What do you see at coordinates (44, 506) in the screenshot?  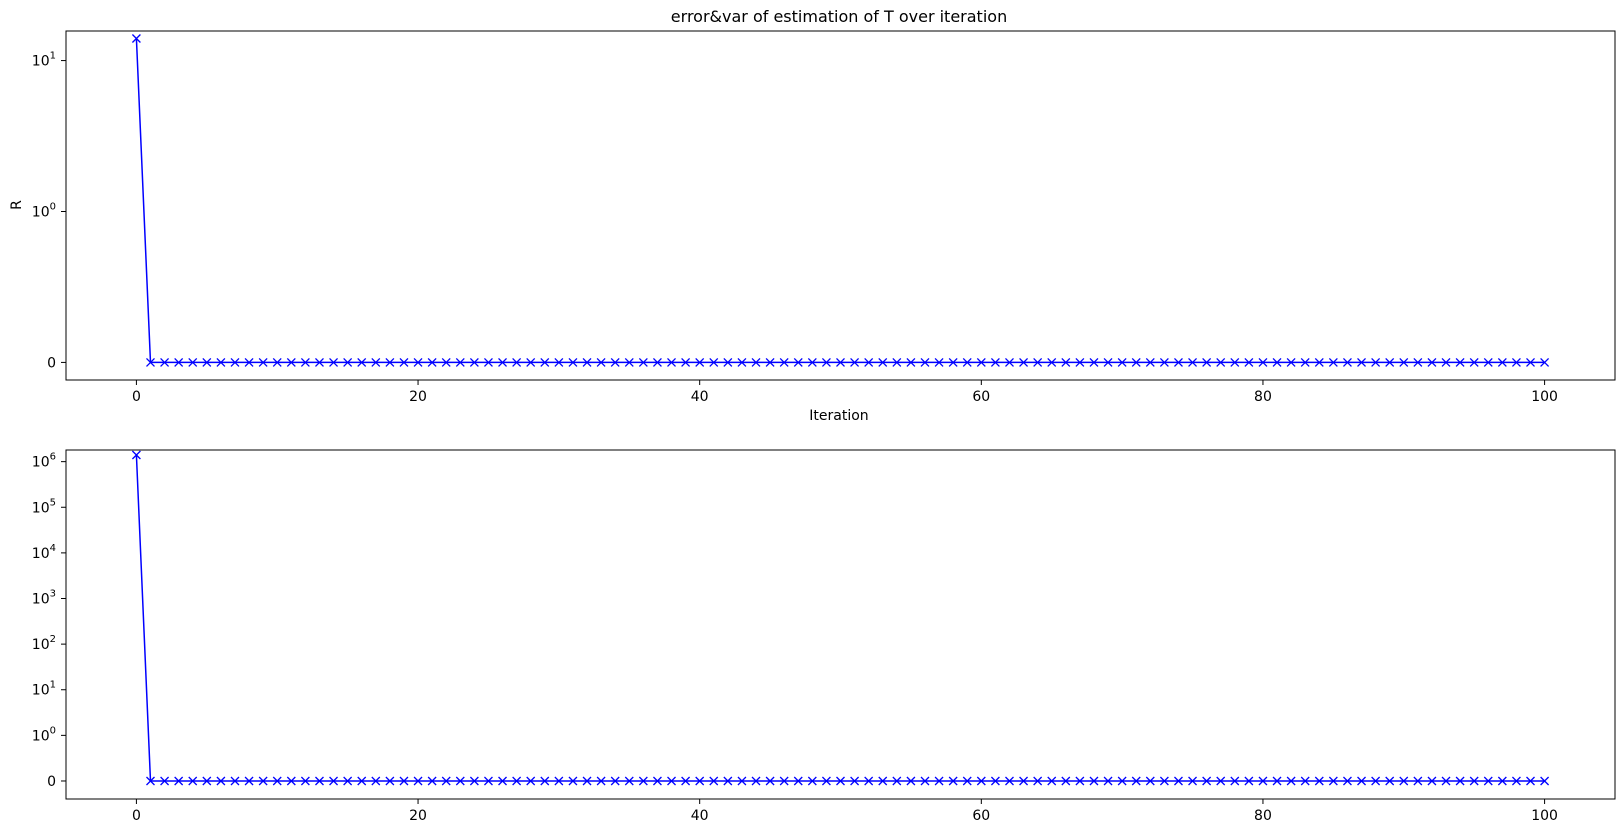 I see `bottom-y-tick-label: 10⁵` at bounding box center [44, 506].